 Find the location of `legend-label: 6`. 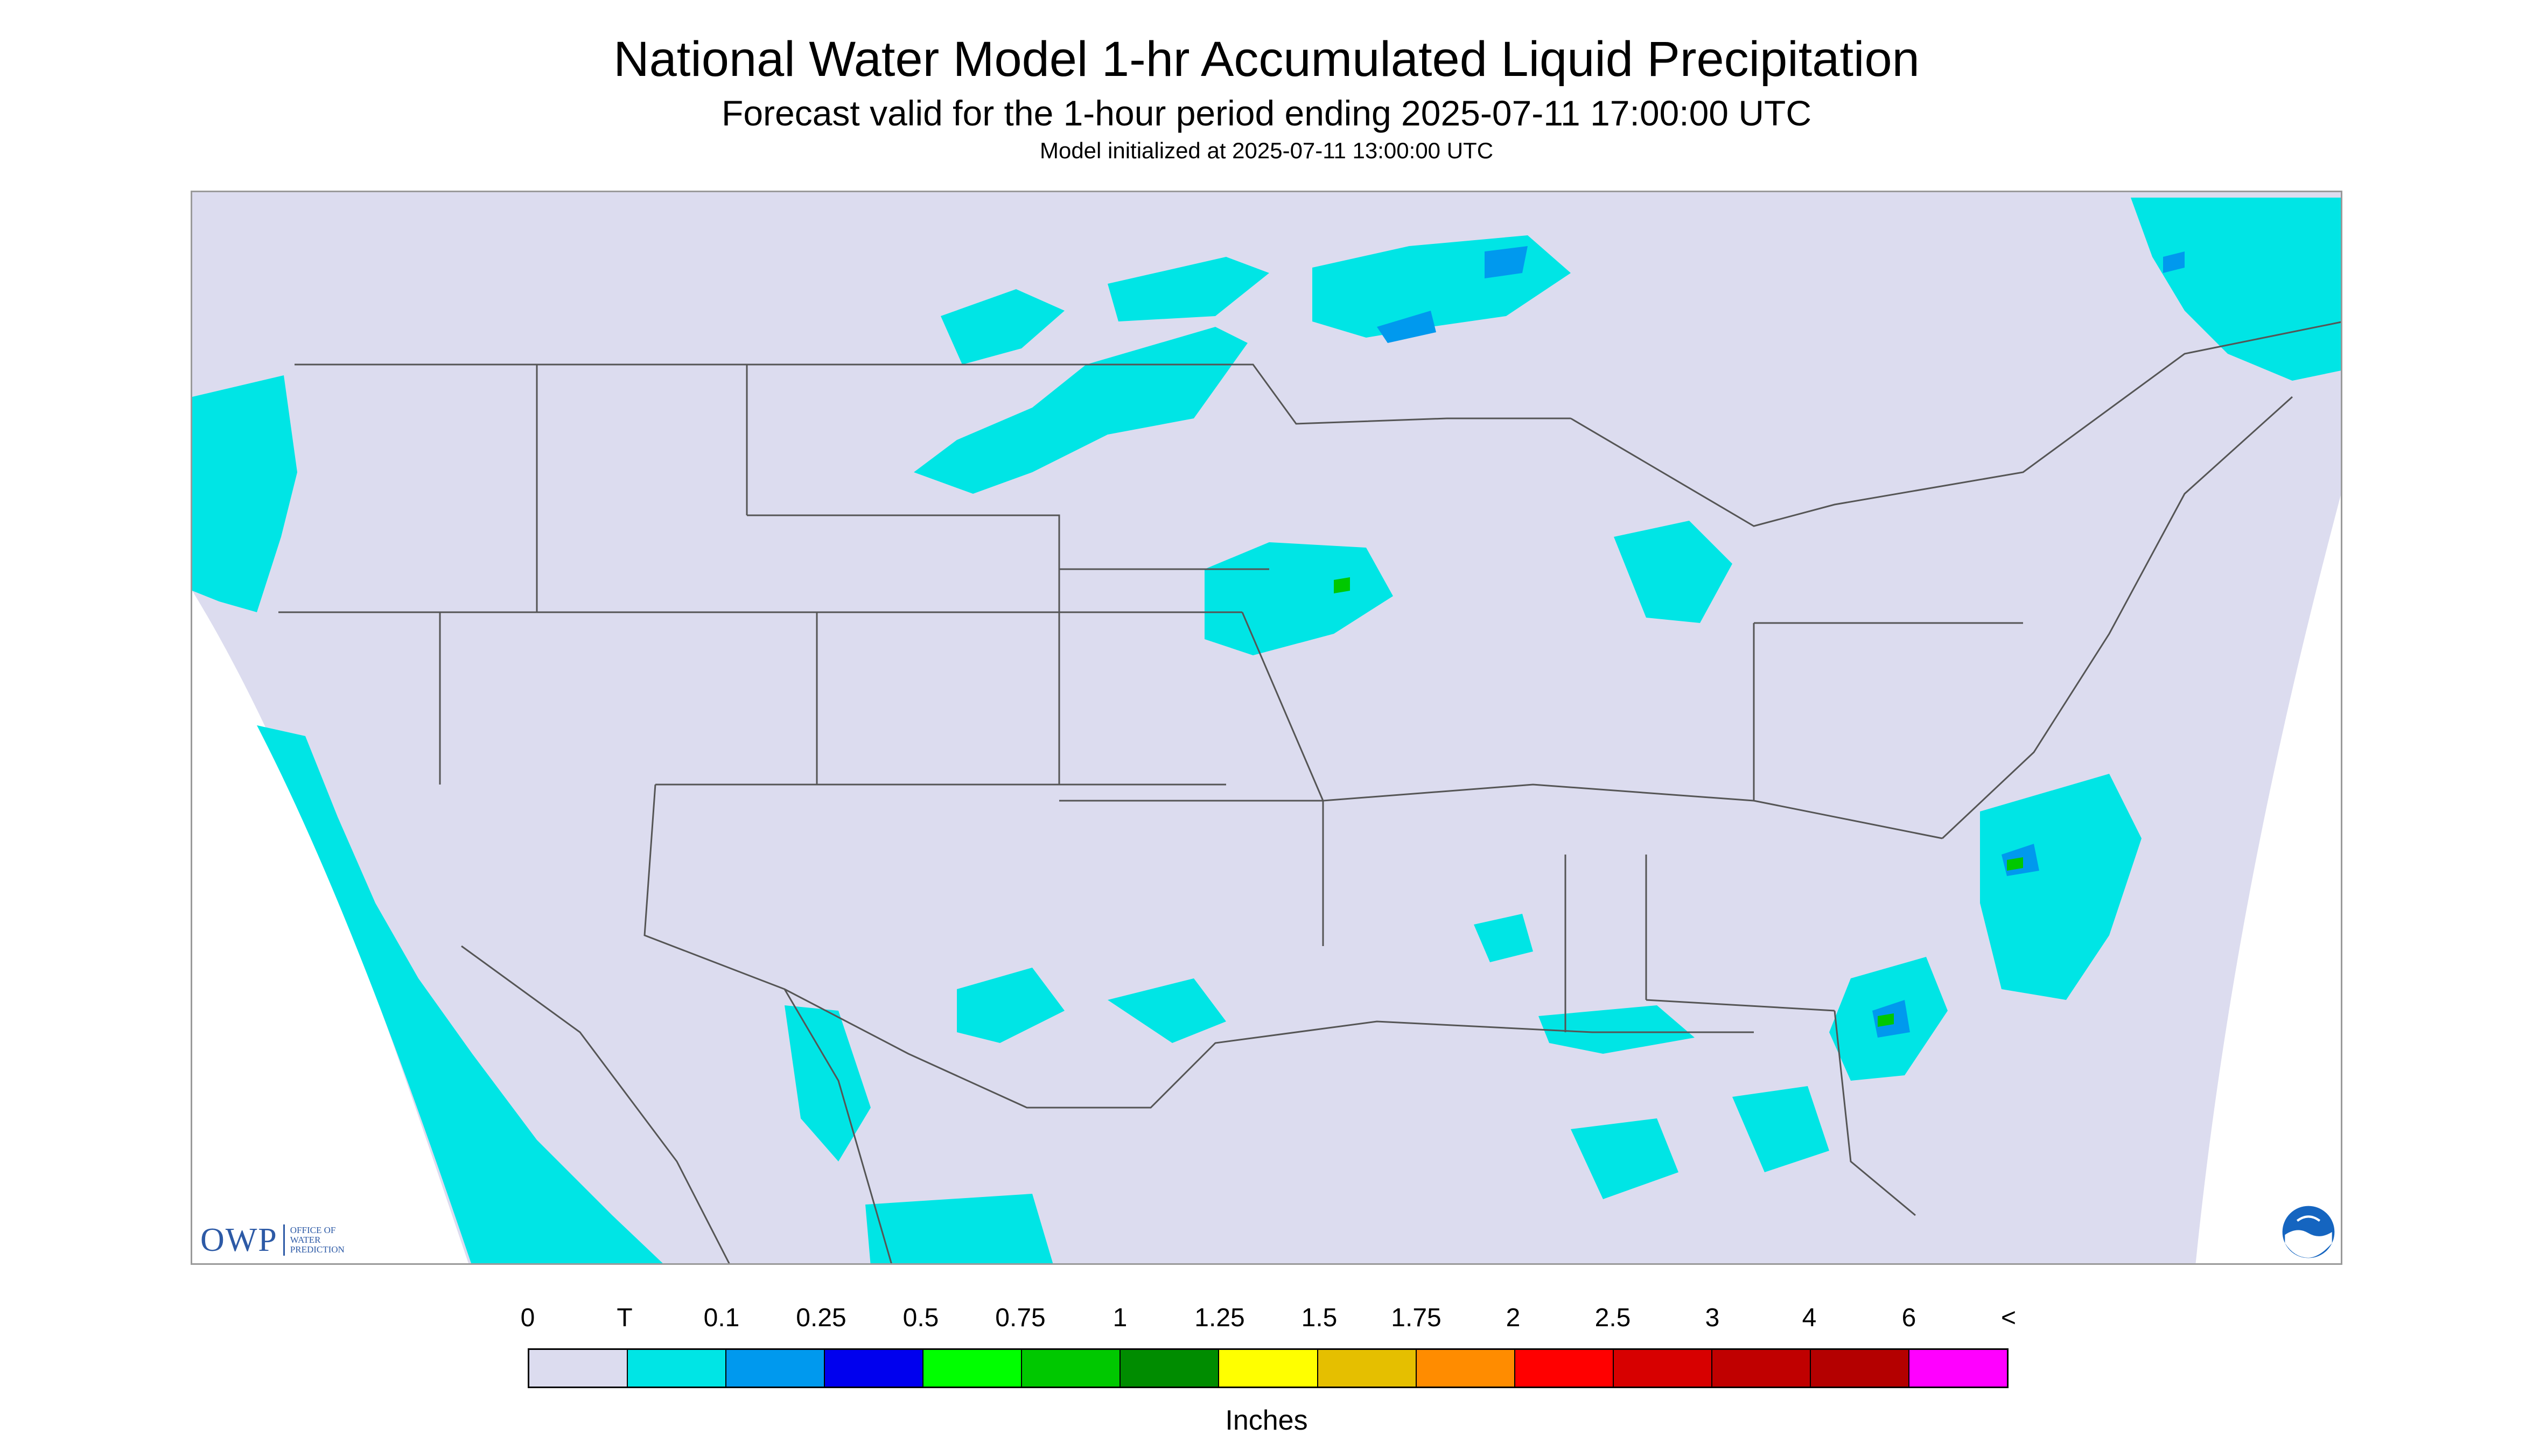

legend-label: 6 is located at coordinates (1909, 1318).